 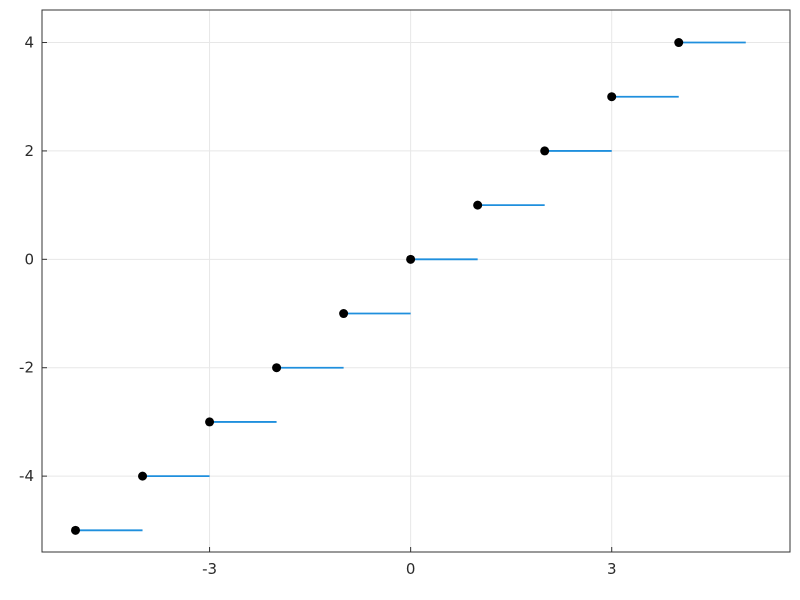 I want to click on y-tick-label: 4, so click(x=29, y=43).